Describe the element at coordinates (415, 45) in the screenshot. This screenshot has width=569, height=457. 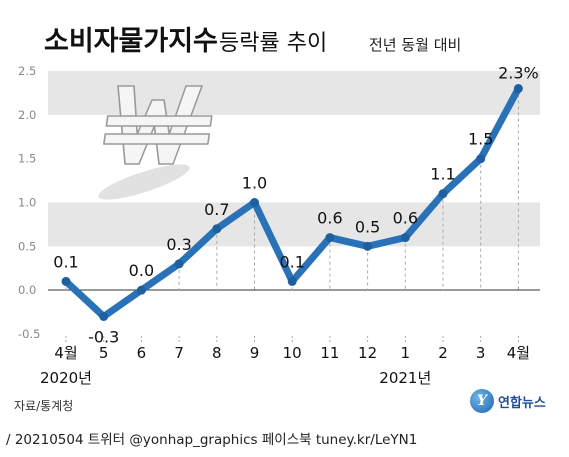
I see `chart-subtitle: 전년 동월 대비` at that location.